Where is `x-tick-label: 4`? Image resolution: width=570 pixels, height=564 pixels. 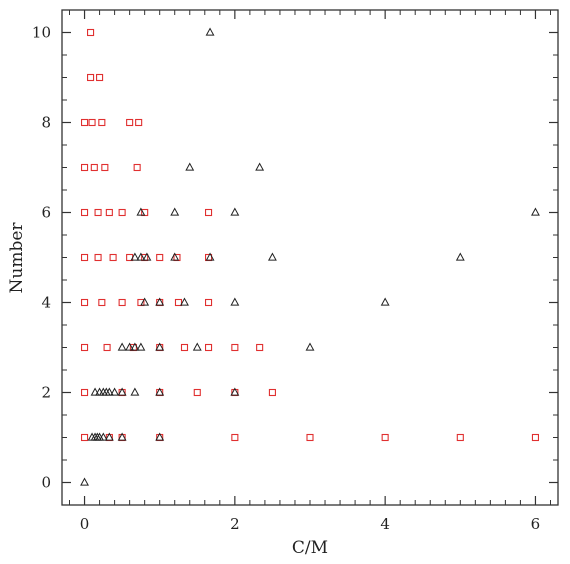
x-tick-label: 4 is located at coordinates (385, 524).